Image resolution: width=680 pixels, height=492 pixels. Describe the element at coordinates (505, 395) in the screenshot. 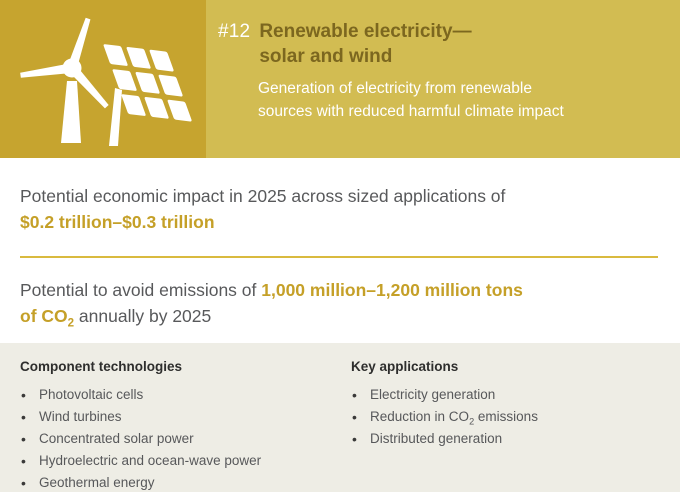

I see `list-item: Electricity generation` at that location.